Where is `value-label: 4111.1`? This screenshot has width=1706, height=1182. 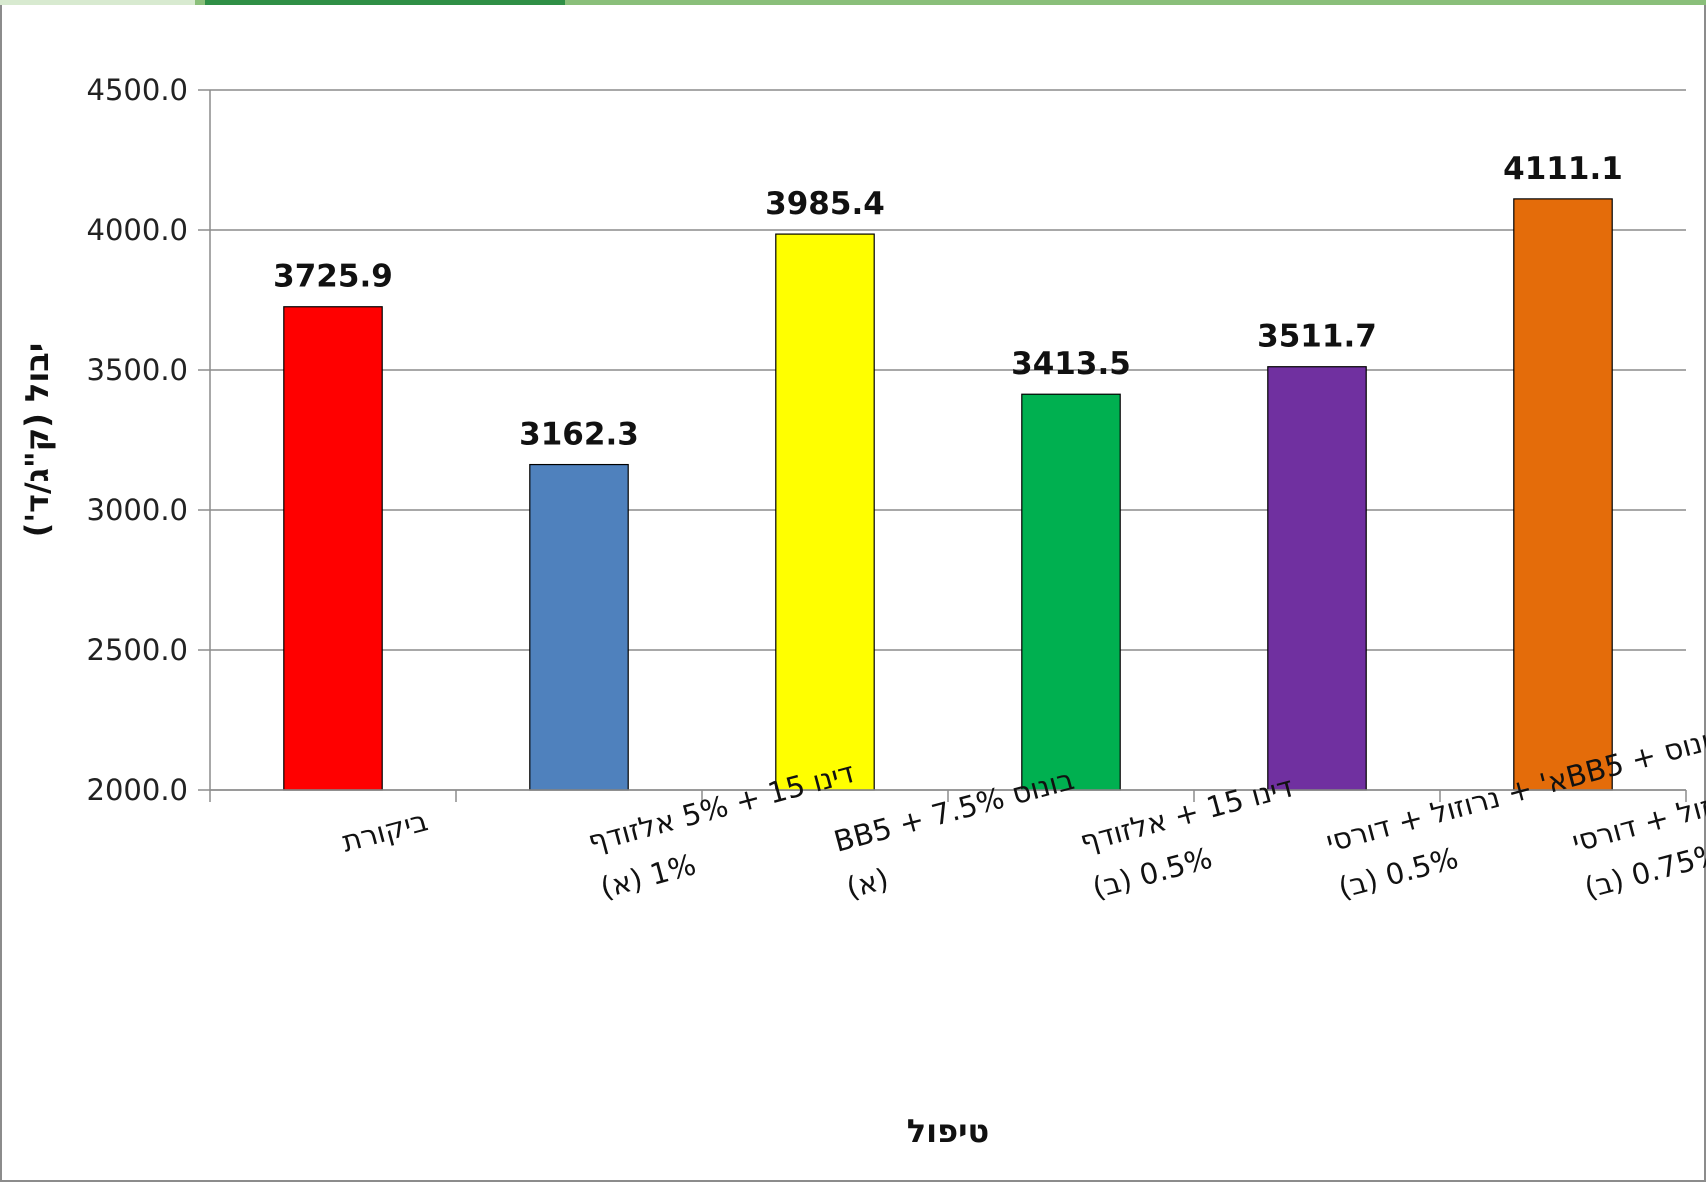 value-label: 4111.1 is located at coordinates (1563, 169).